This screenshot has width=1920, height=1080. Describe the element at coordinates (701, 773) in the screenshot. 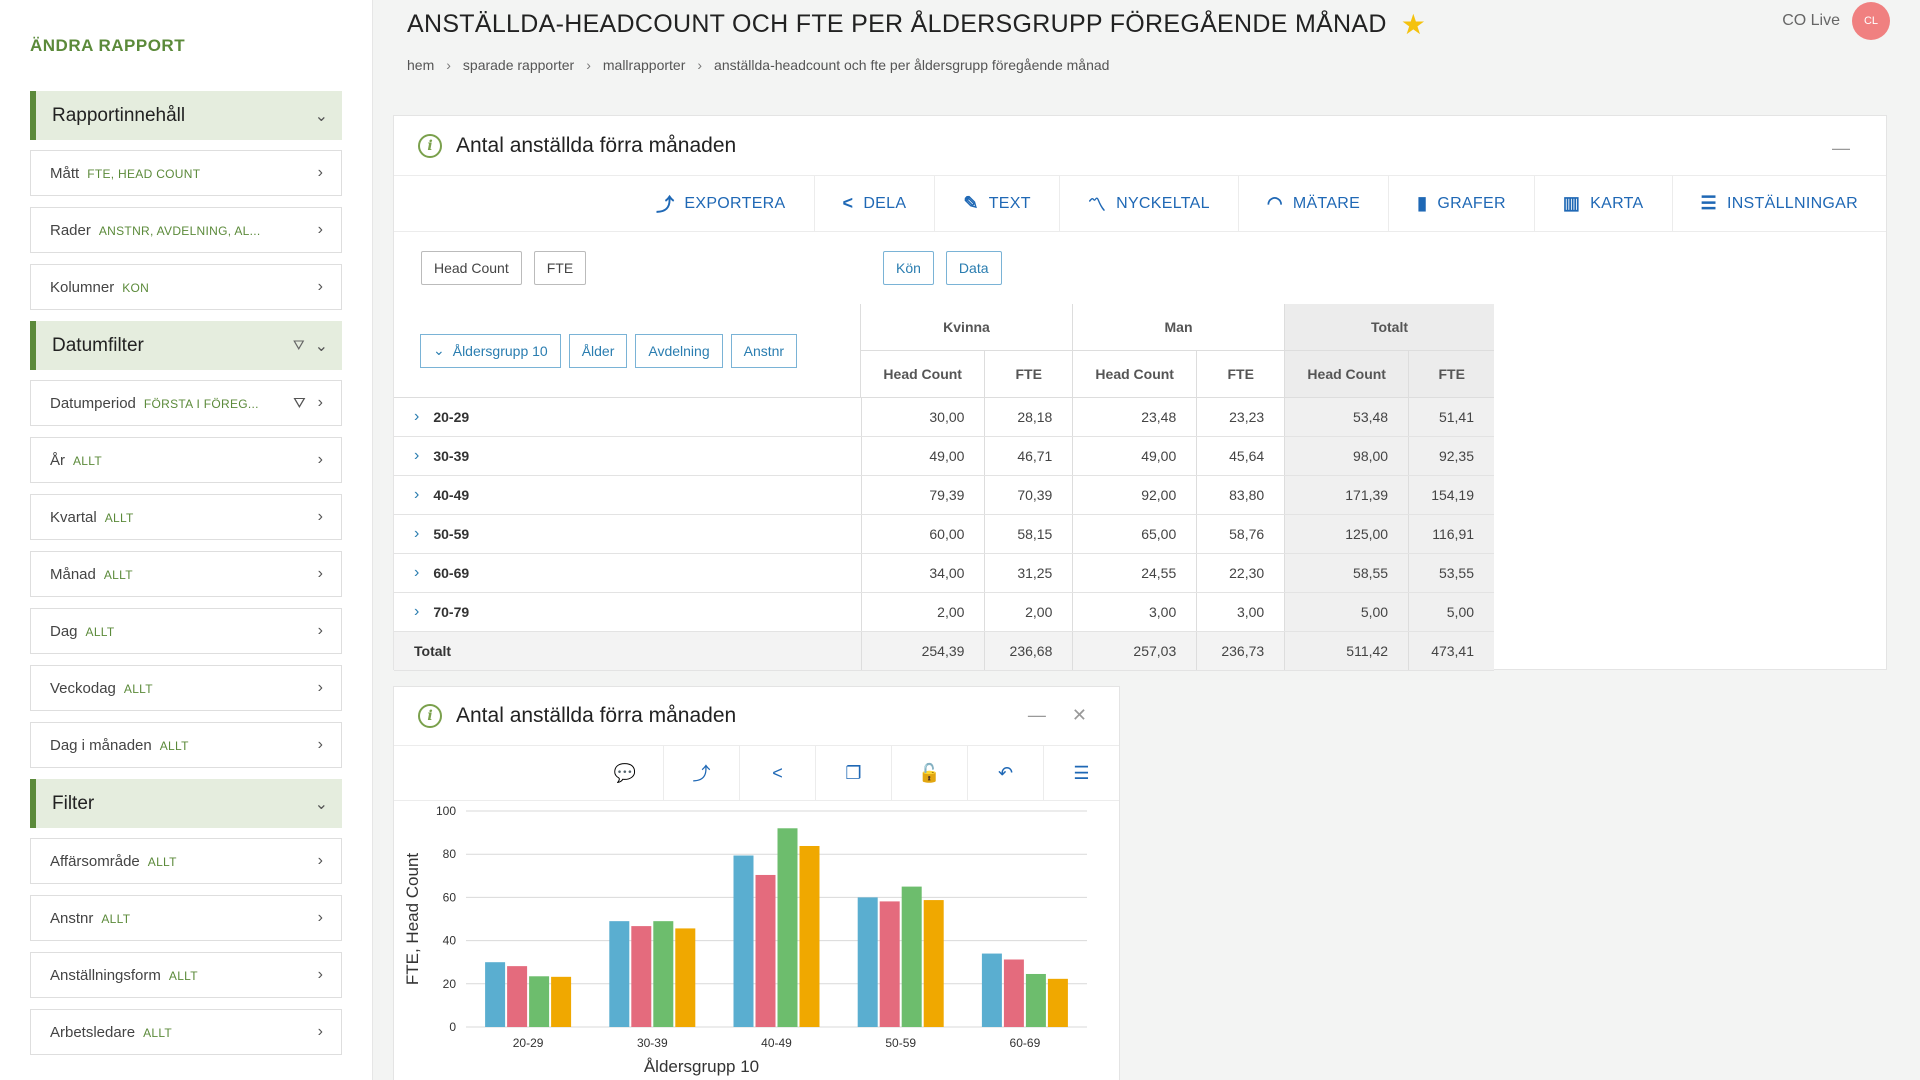

I see `chart-toolbar-button: ⤴` at that location.